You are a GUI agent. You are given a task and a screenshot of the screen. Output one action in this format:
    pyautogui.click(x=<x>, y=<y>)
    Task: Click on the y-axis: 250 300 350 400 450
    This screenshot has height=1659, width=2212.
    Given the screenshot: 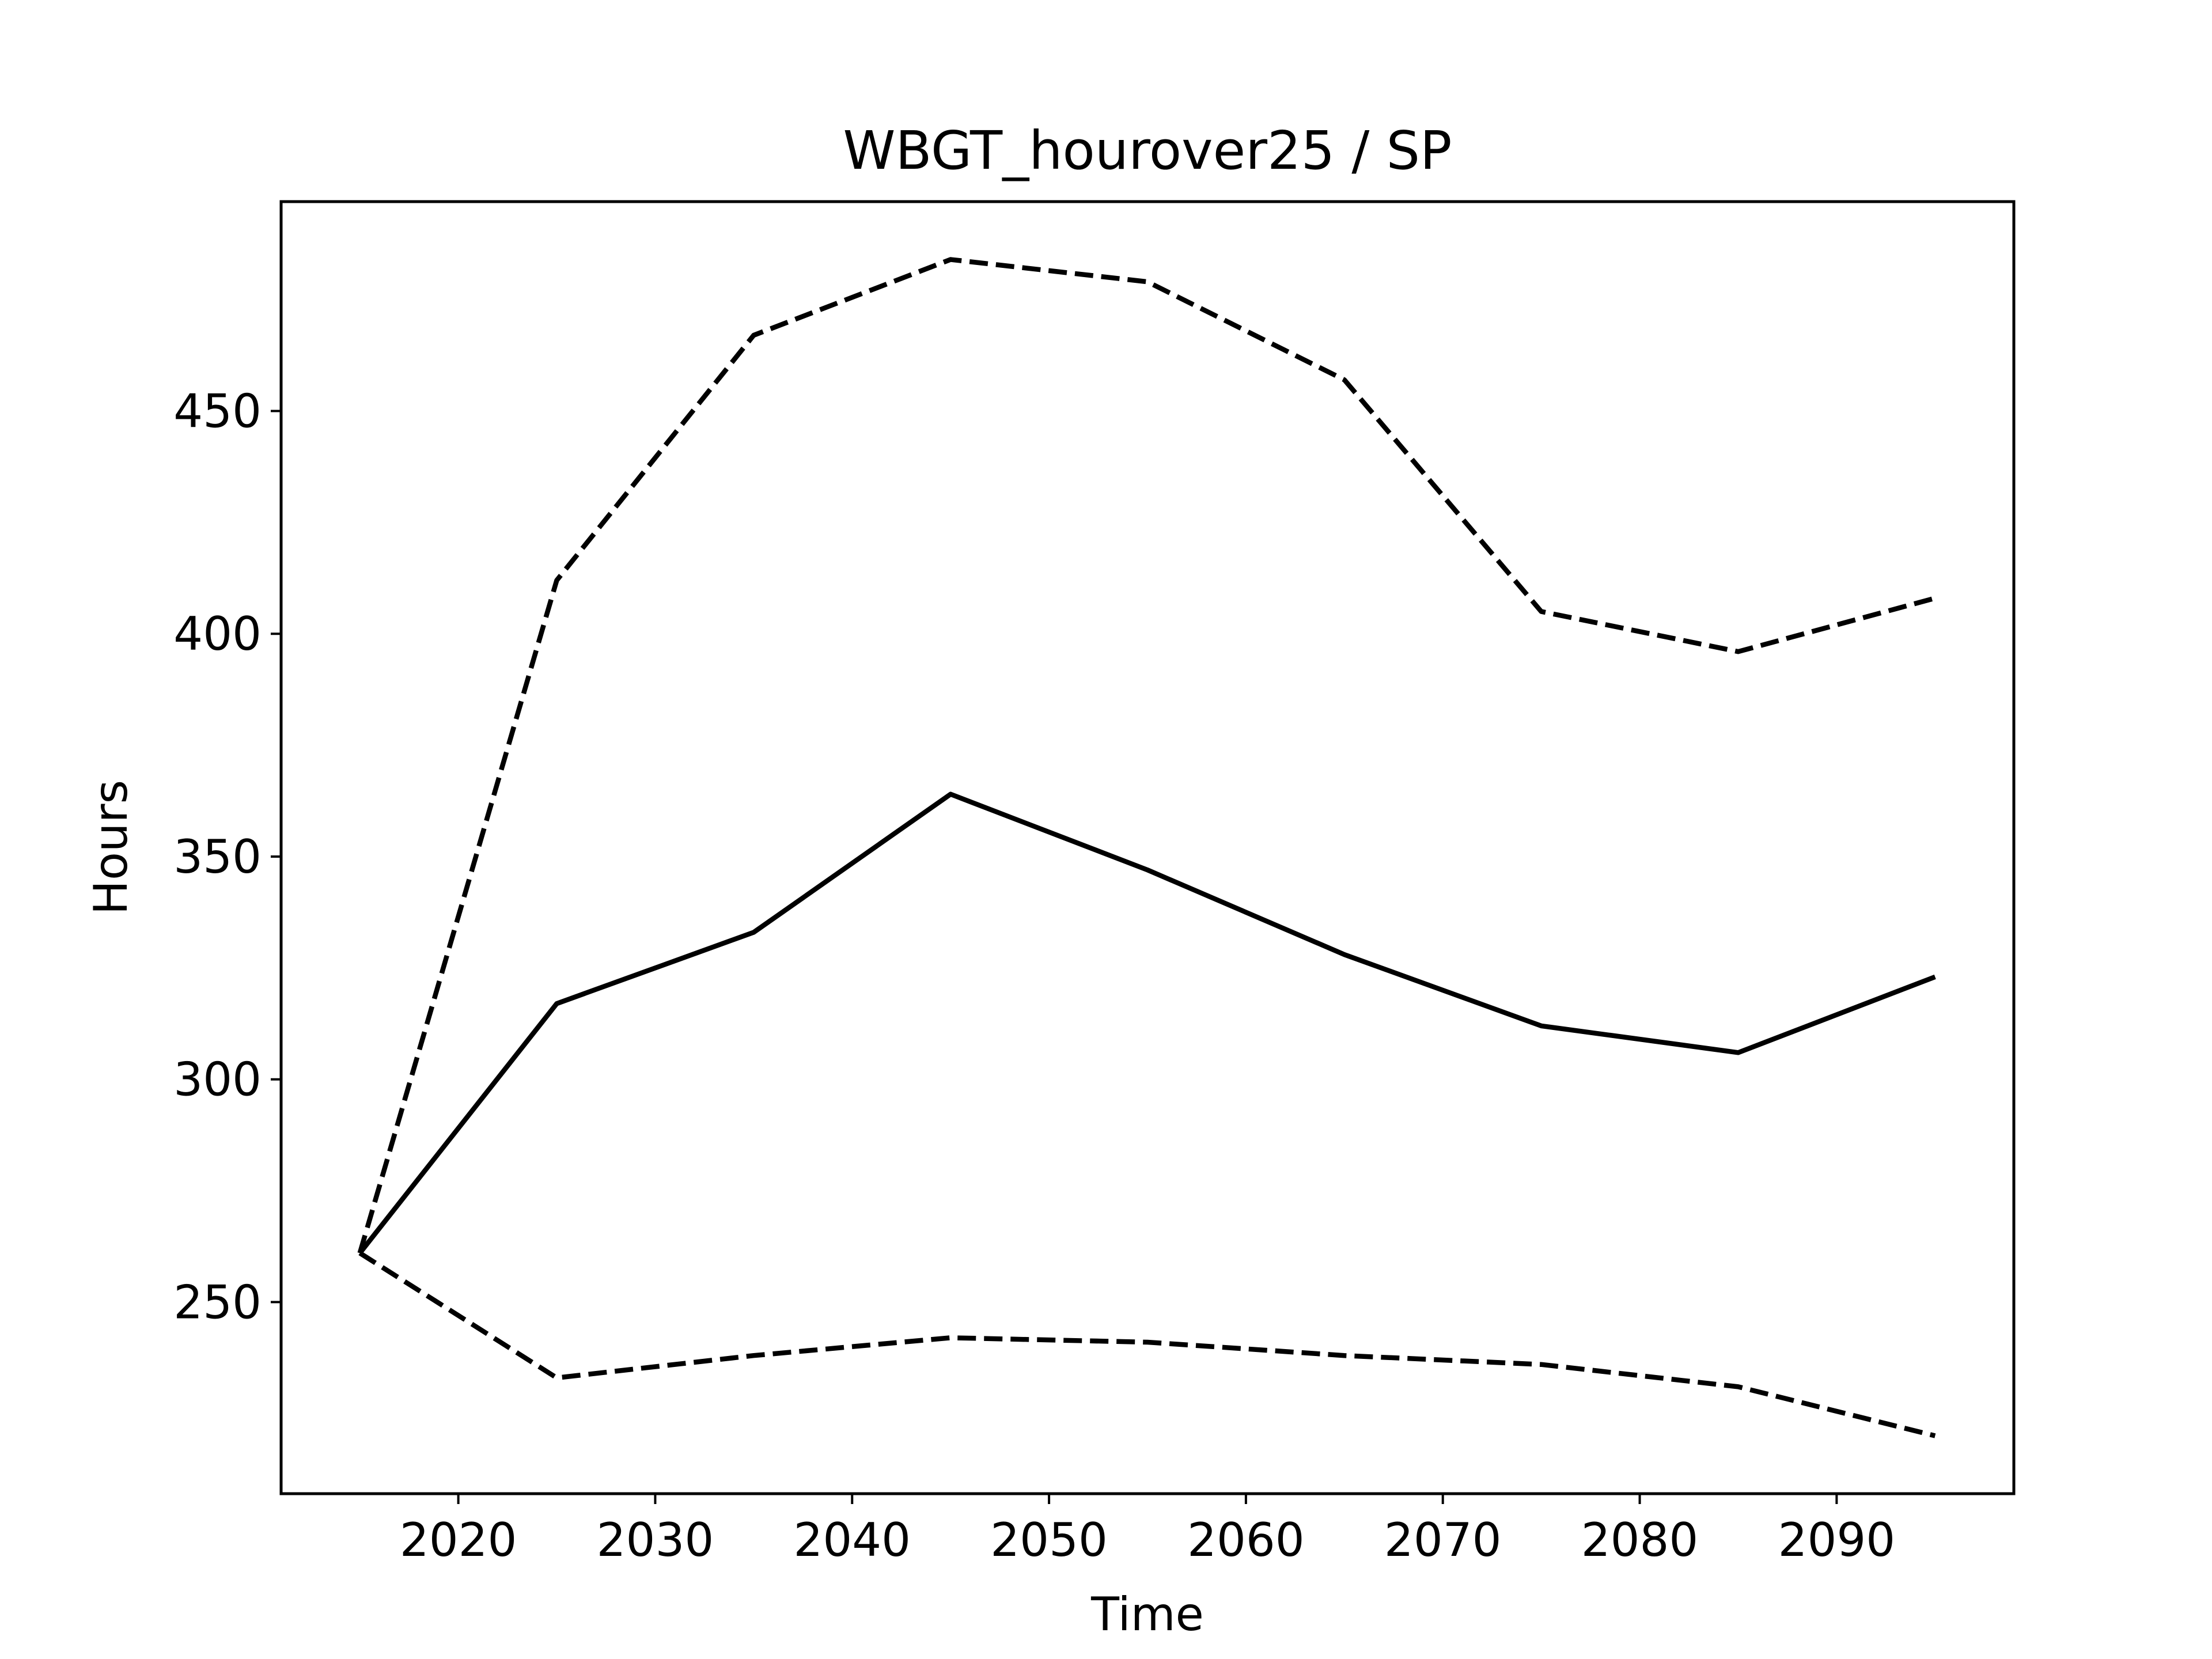 What is the action you would take?
    pyautogui.click(x=227, y=857)
    